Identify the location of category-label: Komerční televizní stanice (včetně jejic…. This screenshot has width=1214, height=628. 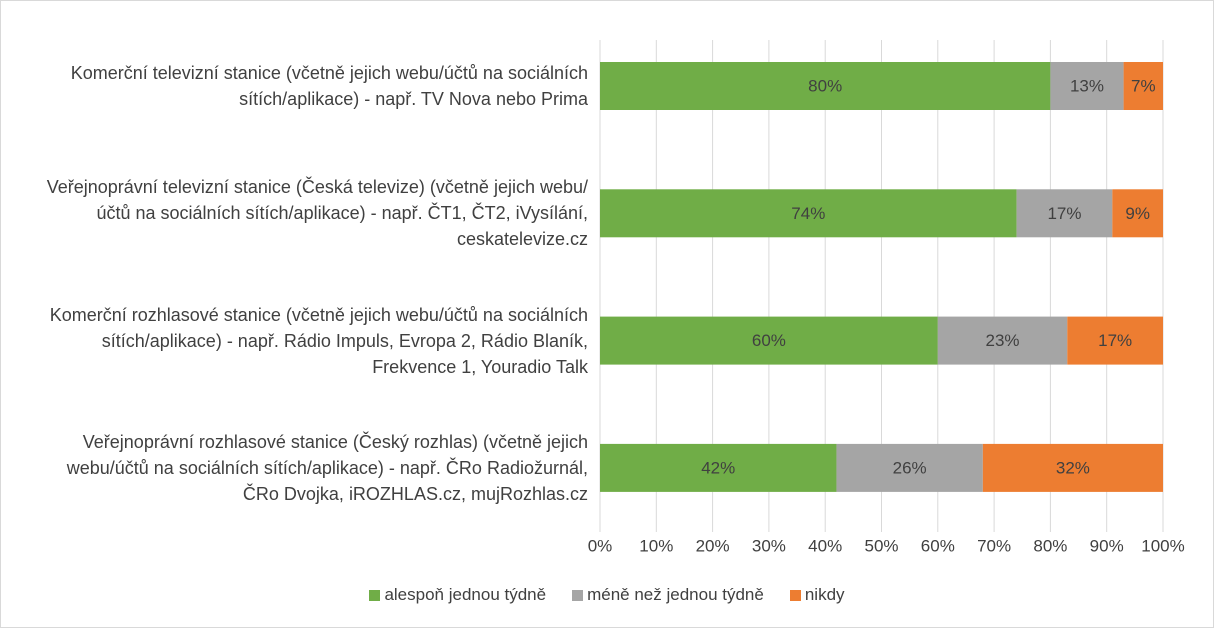
(314, 86).